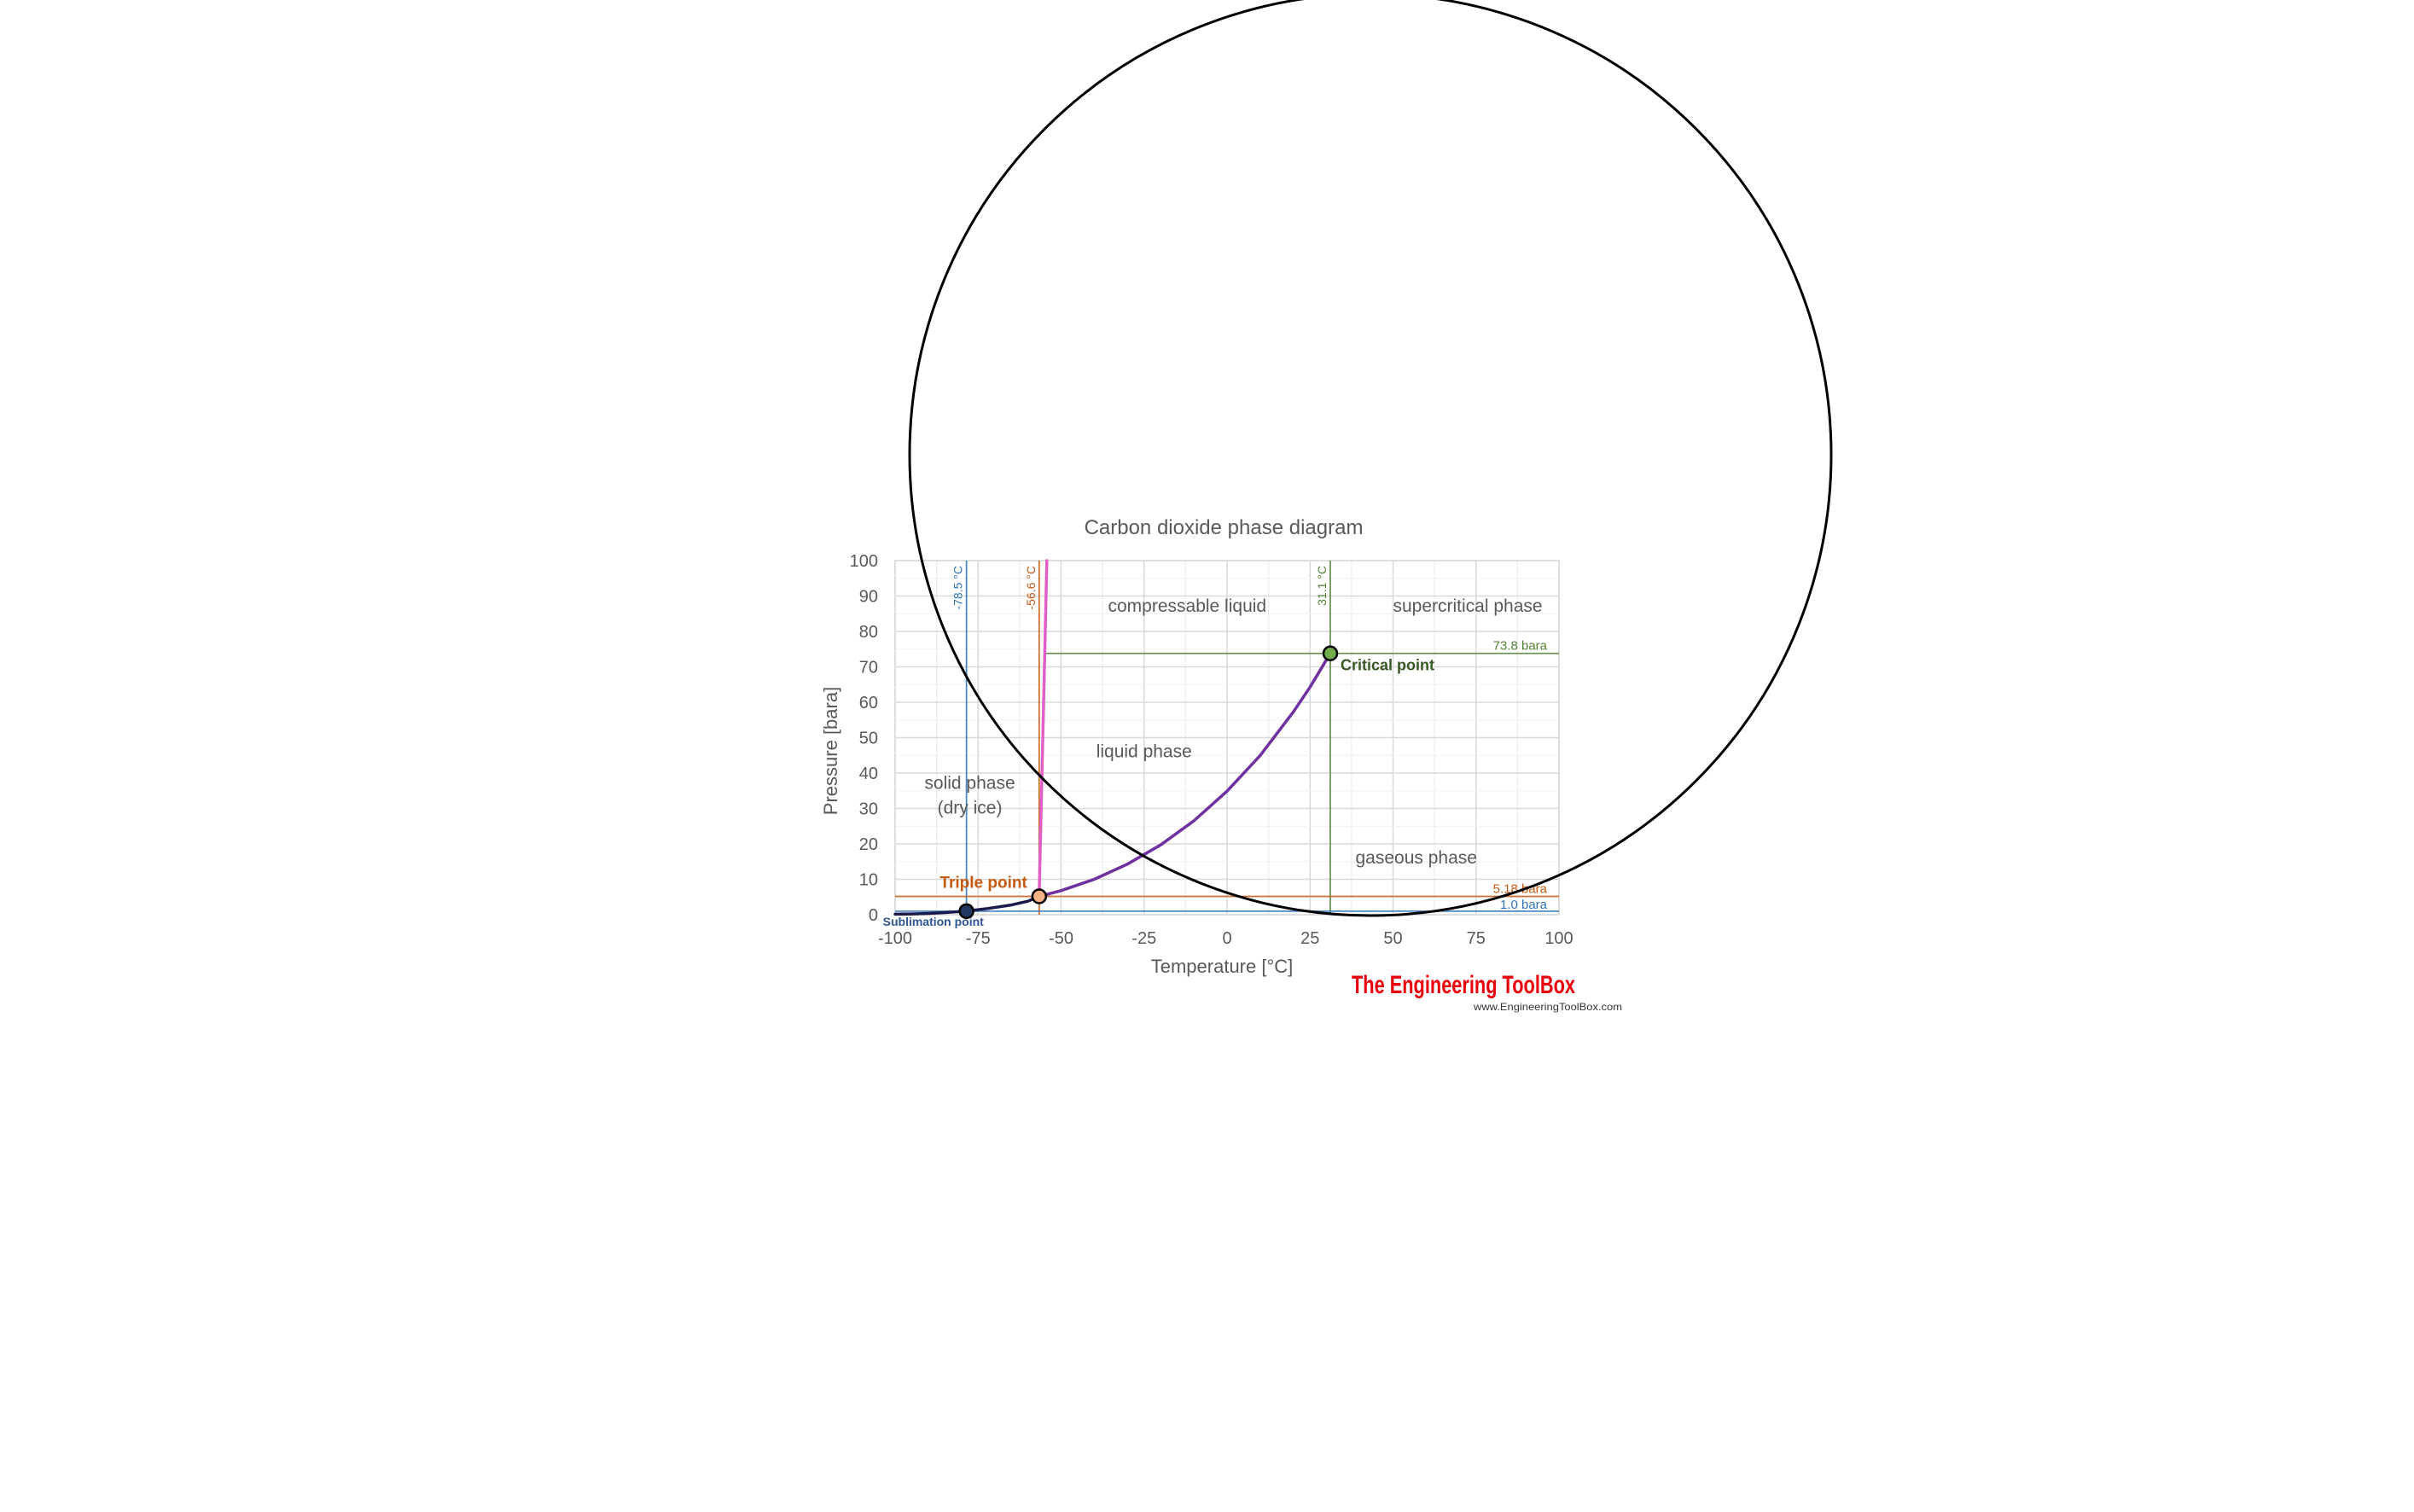 This screenshot has height=1512, width=2414. What do you see at coordinates (868, 844) in the screenshot?
I see `y-tick-label: 20` at bounding box center [868, 844].